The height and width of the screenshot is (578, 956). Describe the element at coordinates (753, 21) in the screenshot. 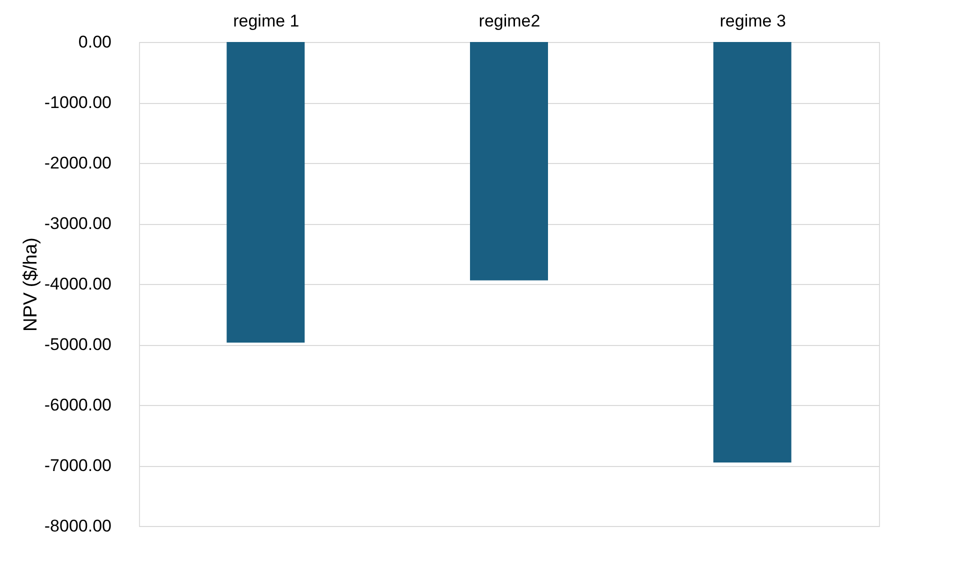

I see `x-tick-label: regime 3` at that location.